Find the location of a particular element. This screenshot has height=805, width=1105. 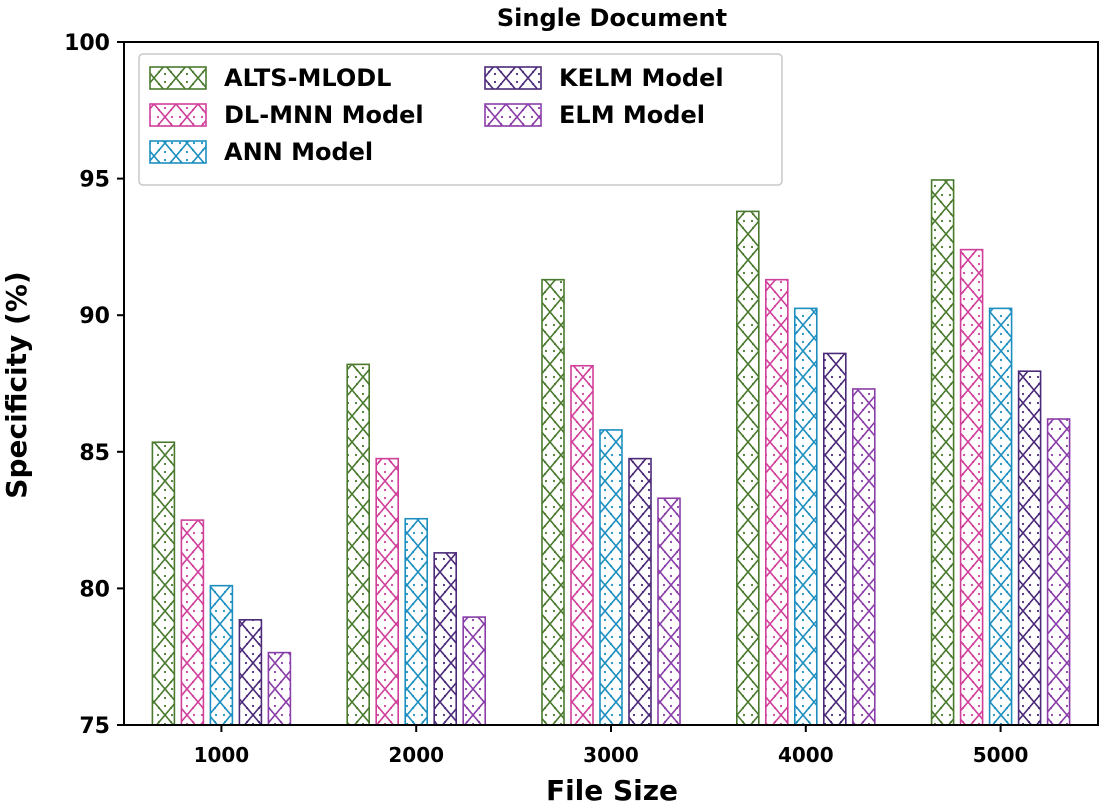

bar-ann-model-2000 is located at coordinates (416, 621).